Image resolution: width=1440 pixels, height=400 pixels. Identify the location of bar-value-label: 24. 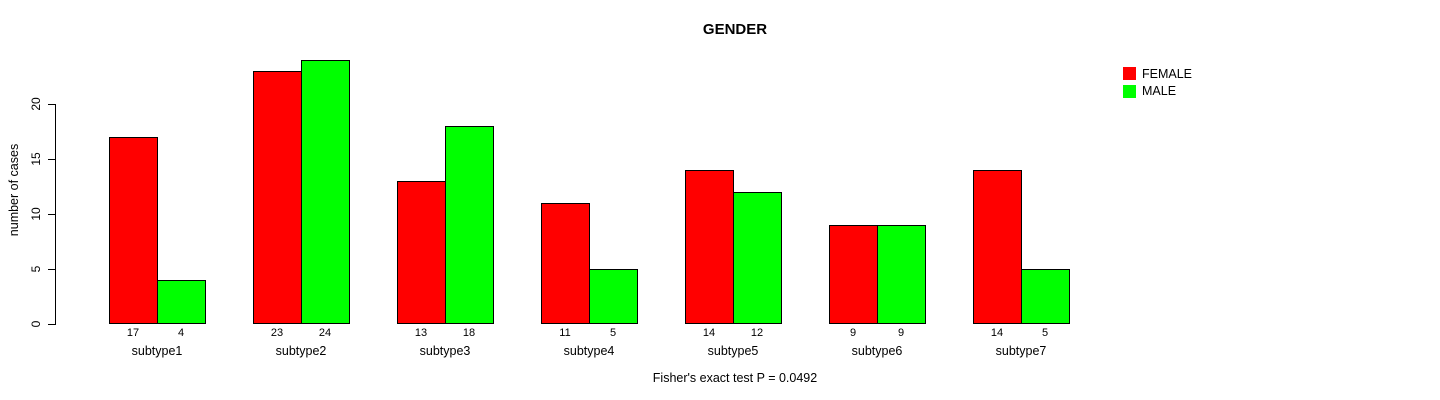
(325, 333).